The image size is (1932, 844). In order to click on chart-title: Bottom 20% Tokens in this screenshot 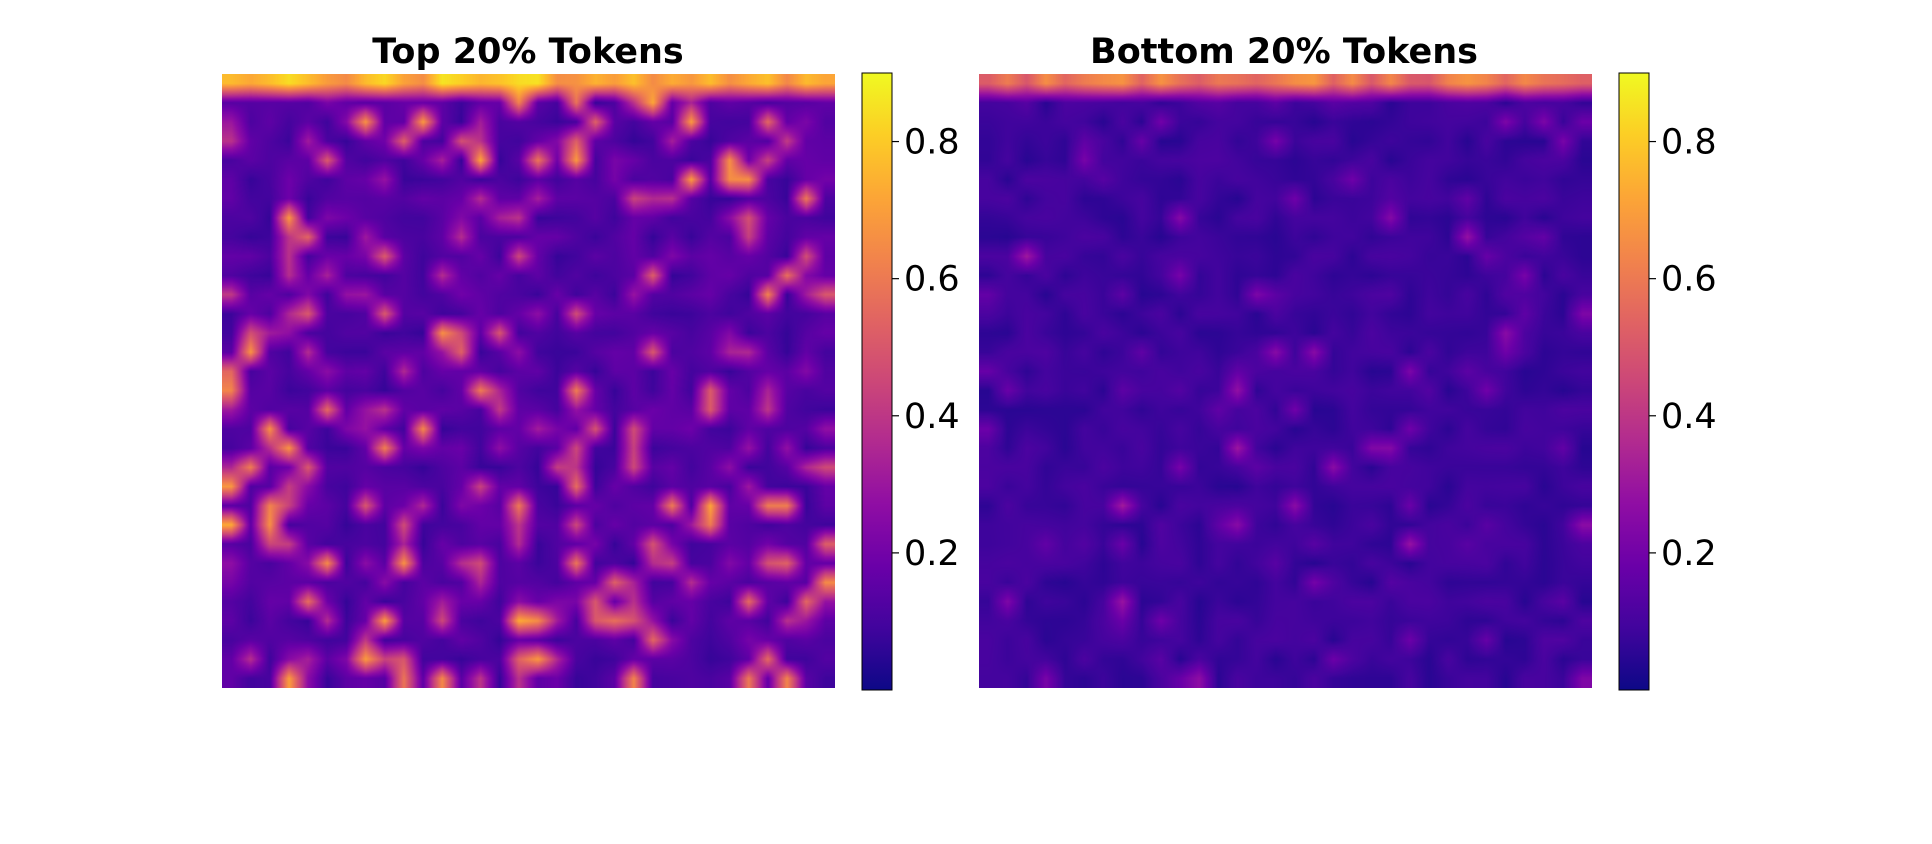, I will do `click(1284, 52)`.